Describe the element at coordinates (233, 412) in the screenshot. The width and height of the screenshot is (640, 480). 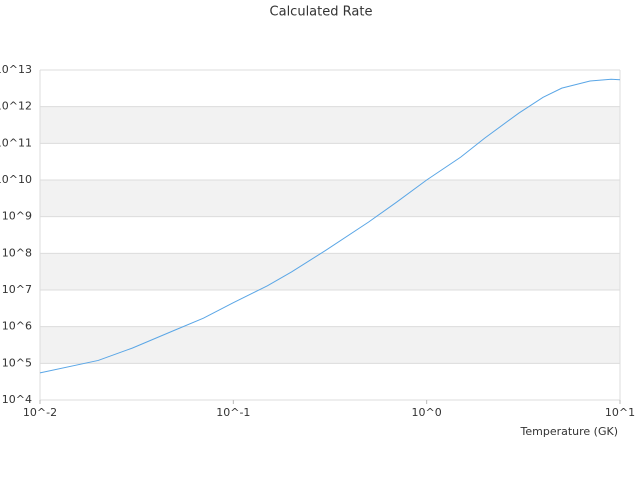
I see `x-tick-label: 10^-1` at that location.